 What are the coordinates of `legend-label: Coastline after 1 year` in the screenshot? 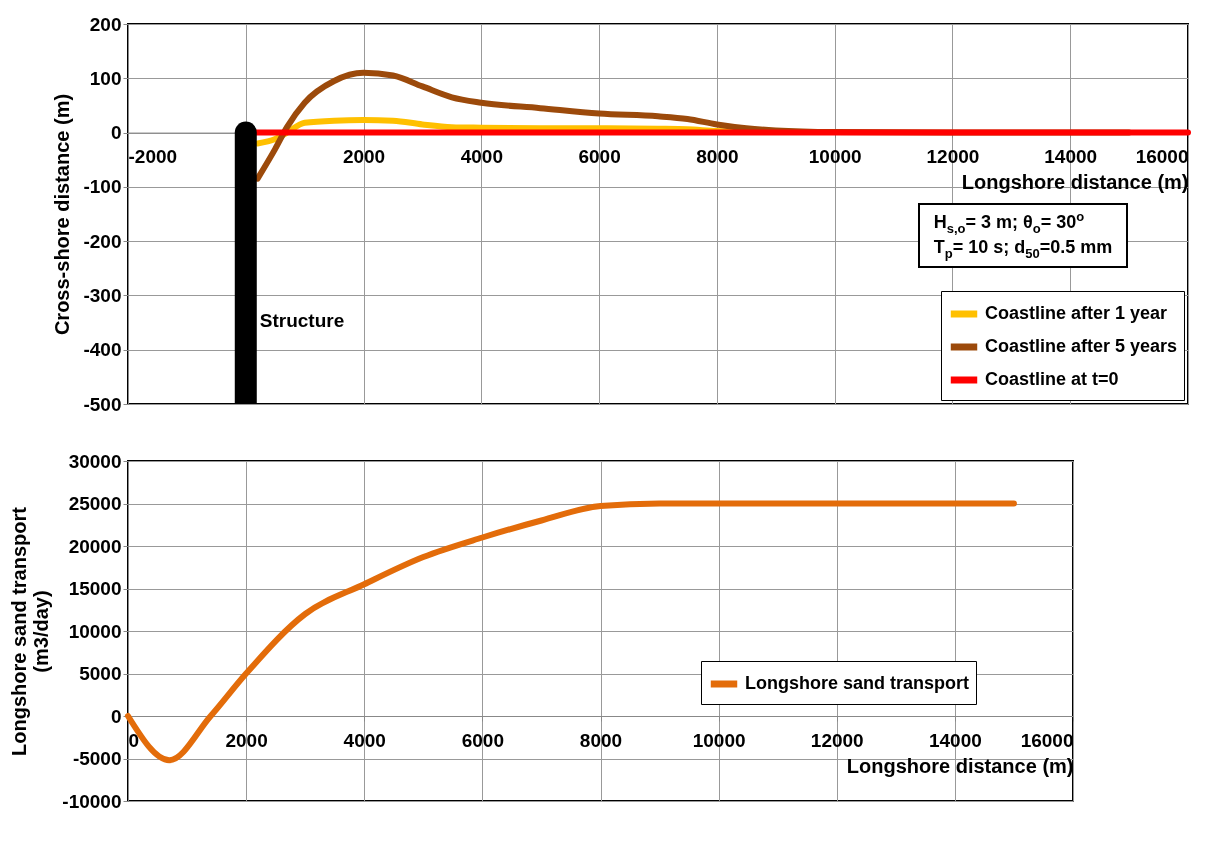 It's located at (1076, 313).